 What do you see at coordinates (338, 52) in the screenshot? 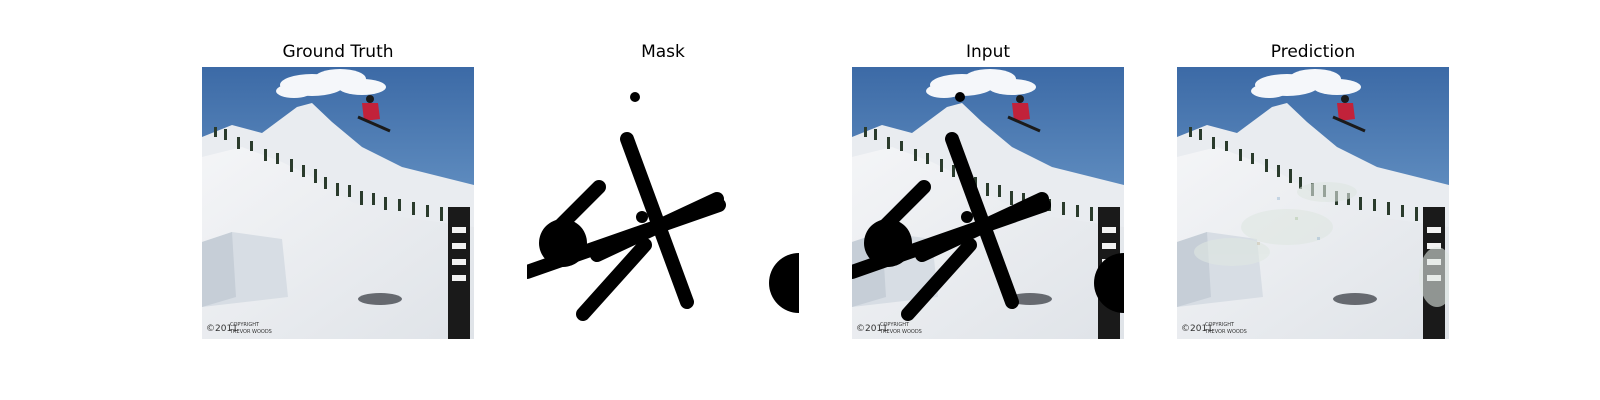
I see `ground-truth-title: Ground Truth` at bounding box center [338, 52].